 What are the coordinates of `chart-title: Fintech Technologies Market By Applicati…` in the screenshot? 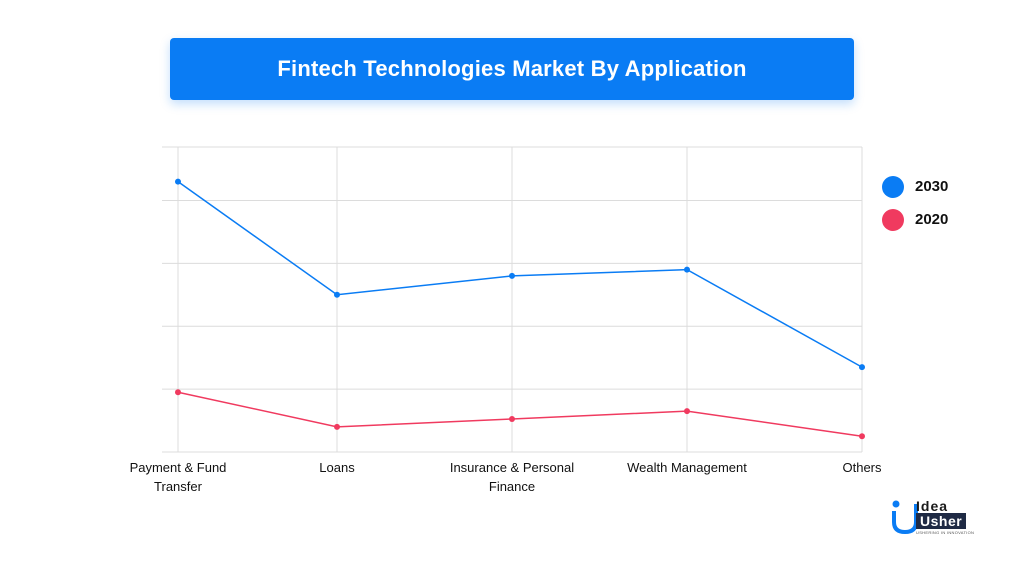 It's located at (512, 68).